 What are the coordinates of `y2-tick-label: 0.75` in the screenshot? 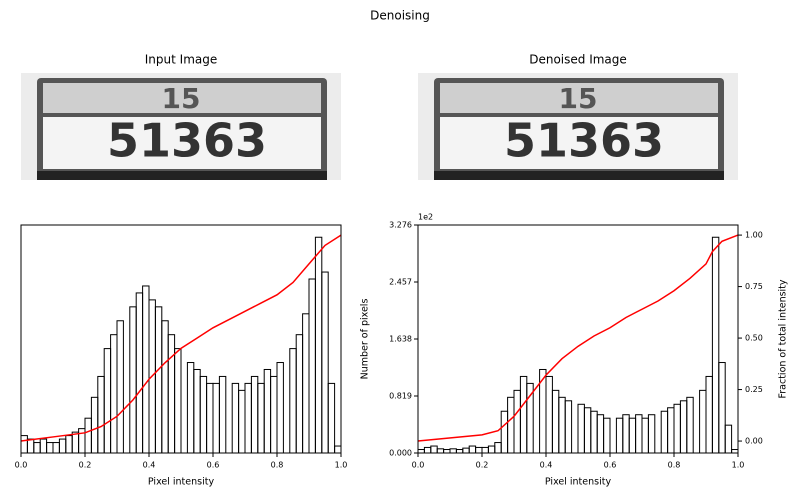 It's located at (754, 286).